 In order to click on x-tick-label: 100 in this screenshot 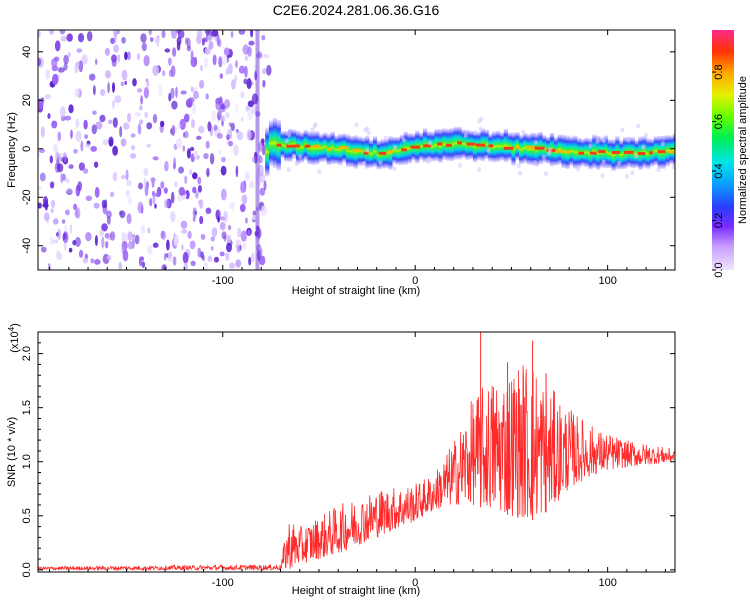, I will do `click(607, 281)`.